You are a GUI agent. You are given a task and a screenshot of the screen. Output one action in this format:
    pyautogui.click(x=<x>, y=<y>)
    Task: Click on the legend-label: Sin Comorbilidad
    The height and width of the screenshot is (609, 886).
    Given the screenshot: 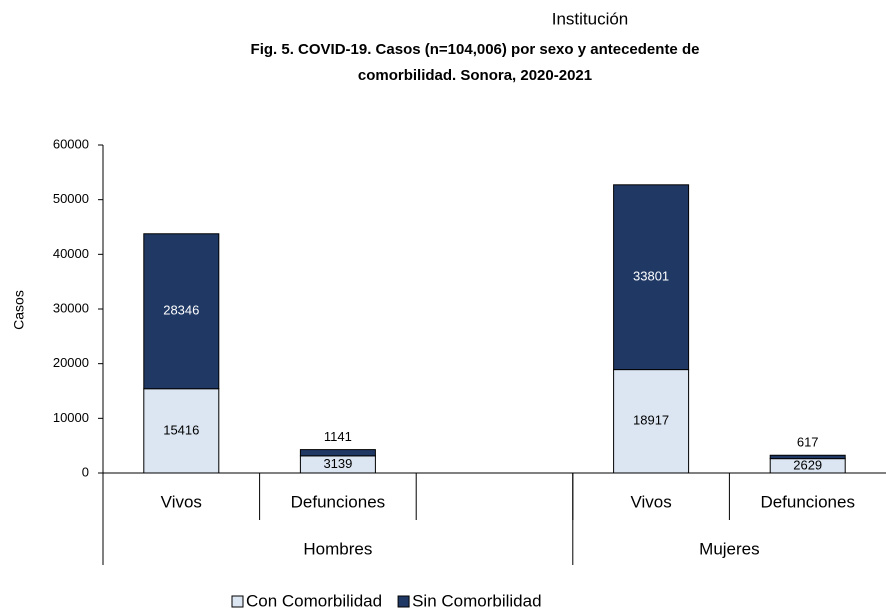 What is the action you would take?
    pyautogui.click(x=476, y=600)
    